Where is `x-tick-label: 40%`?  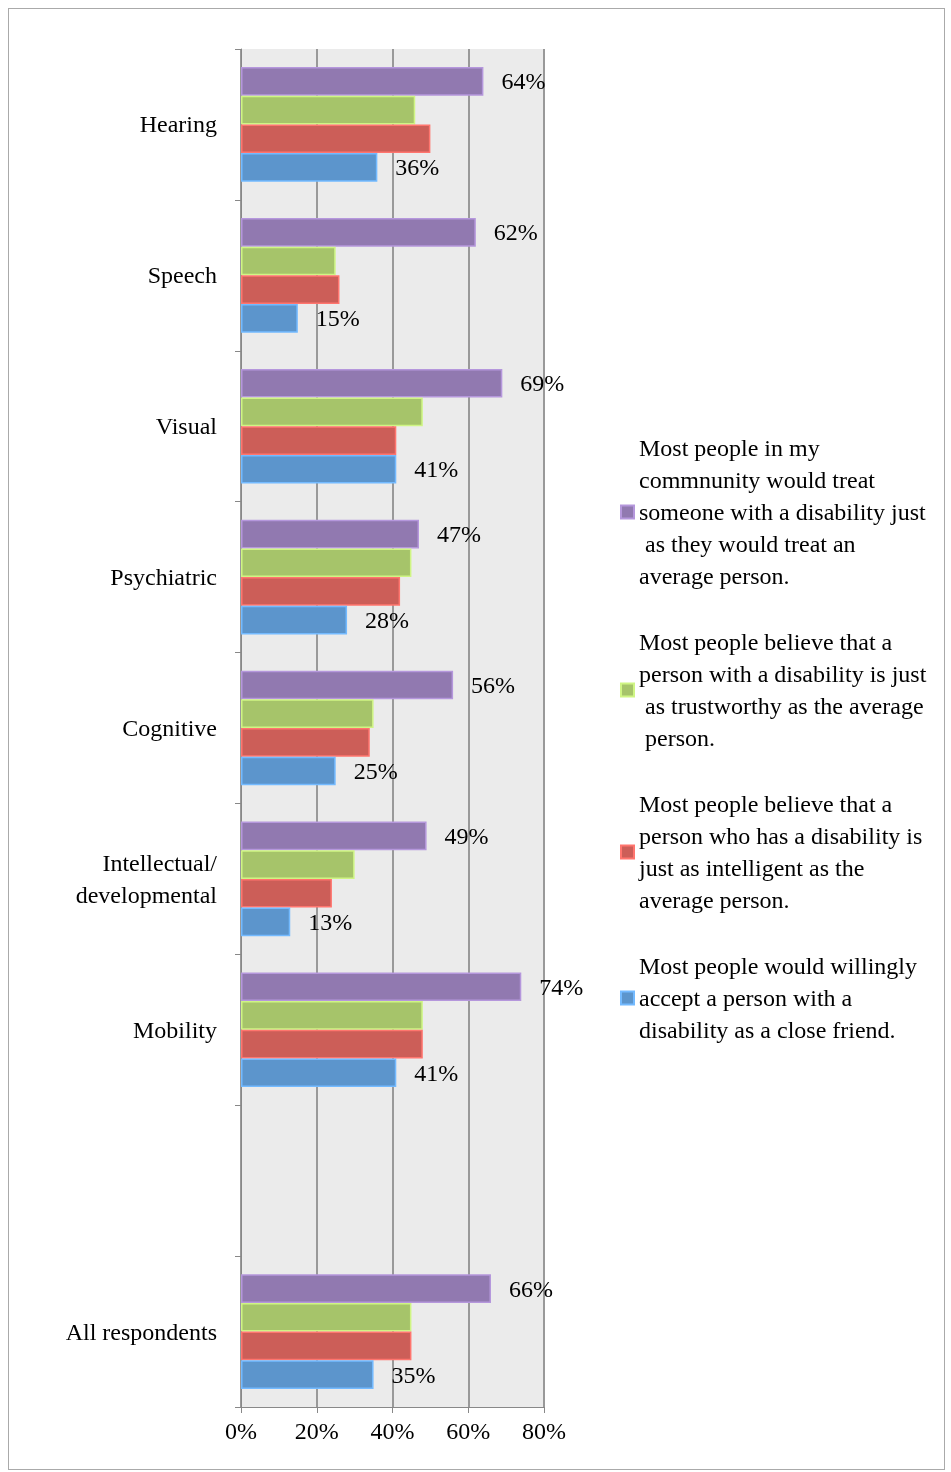 x-tick-label: 40% is located at coordinates (392, 1431).